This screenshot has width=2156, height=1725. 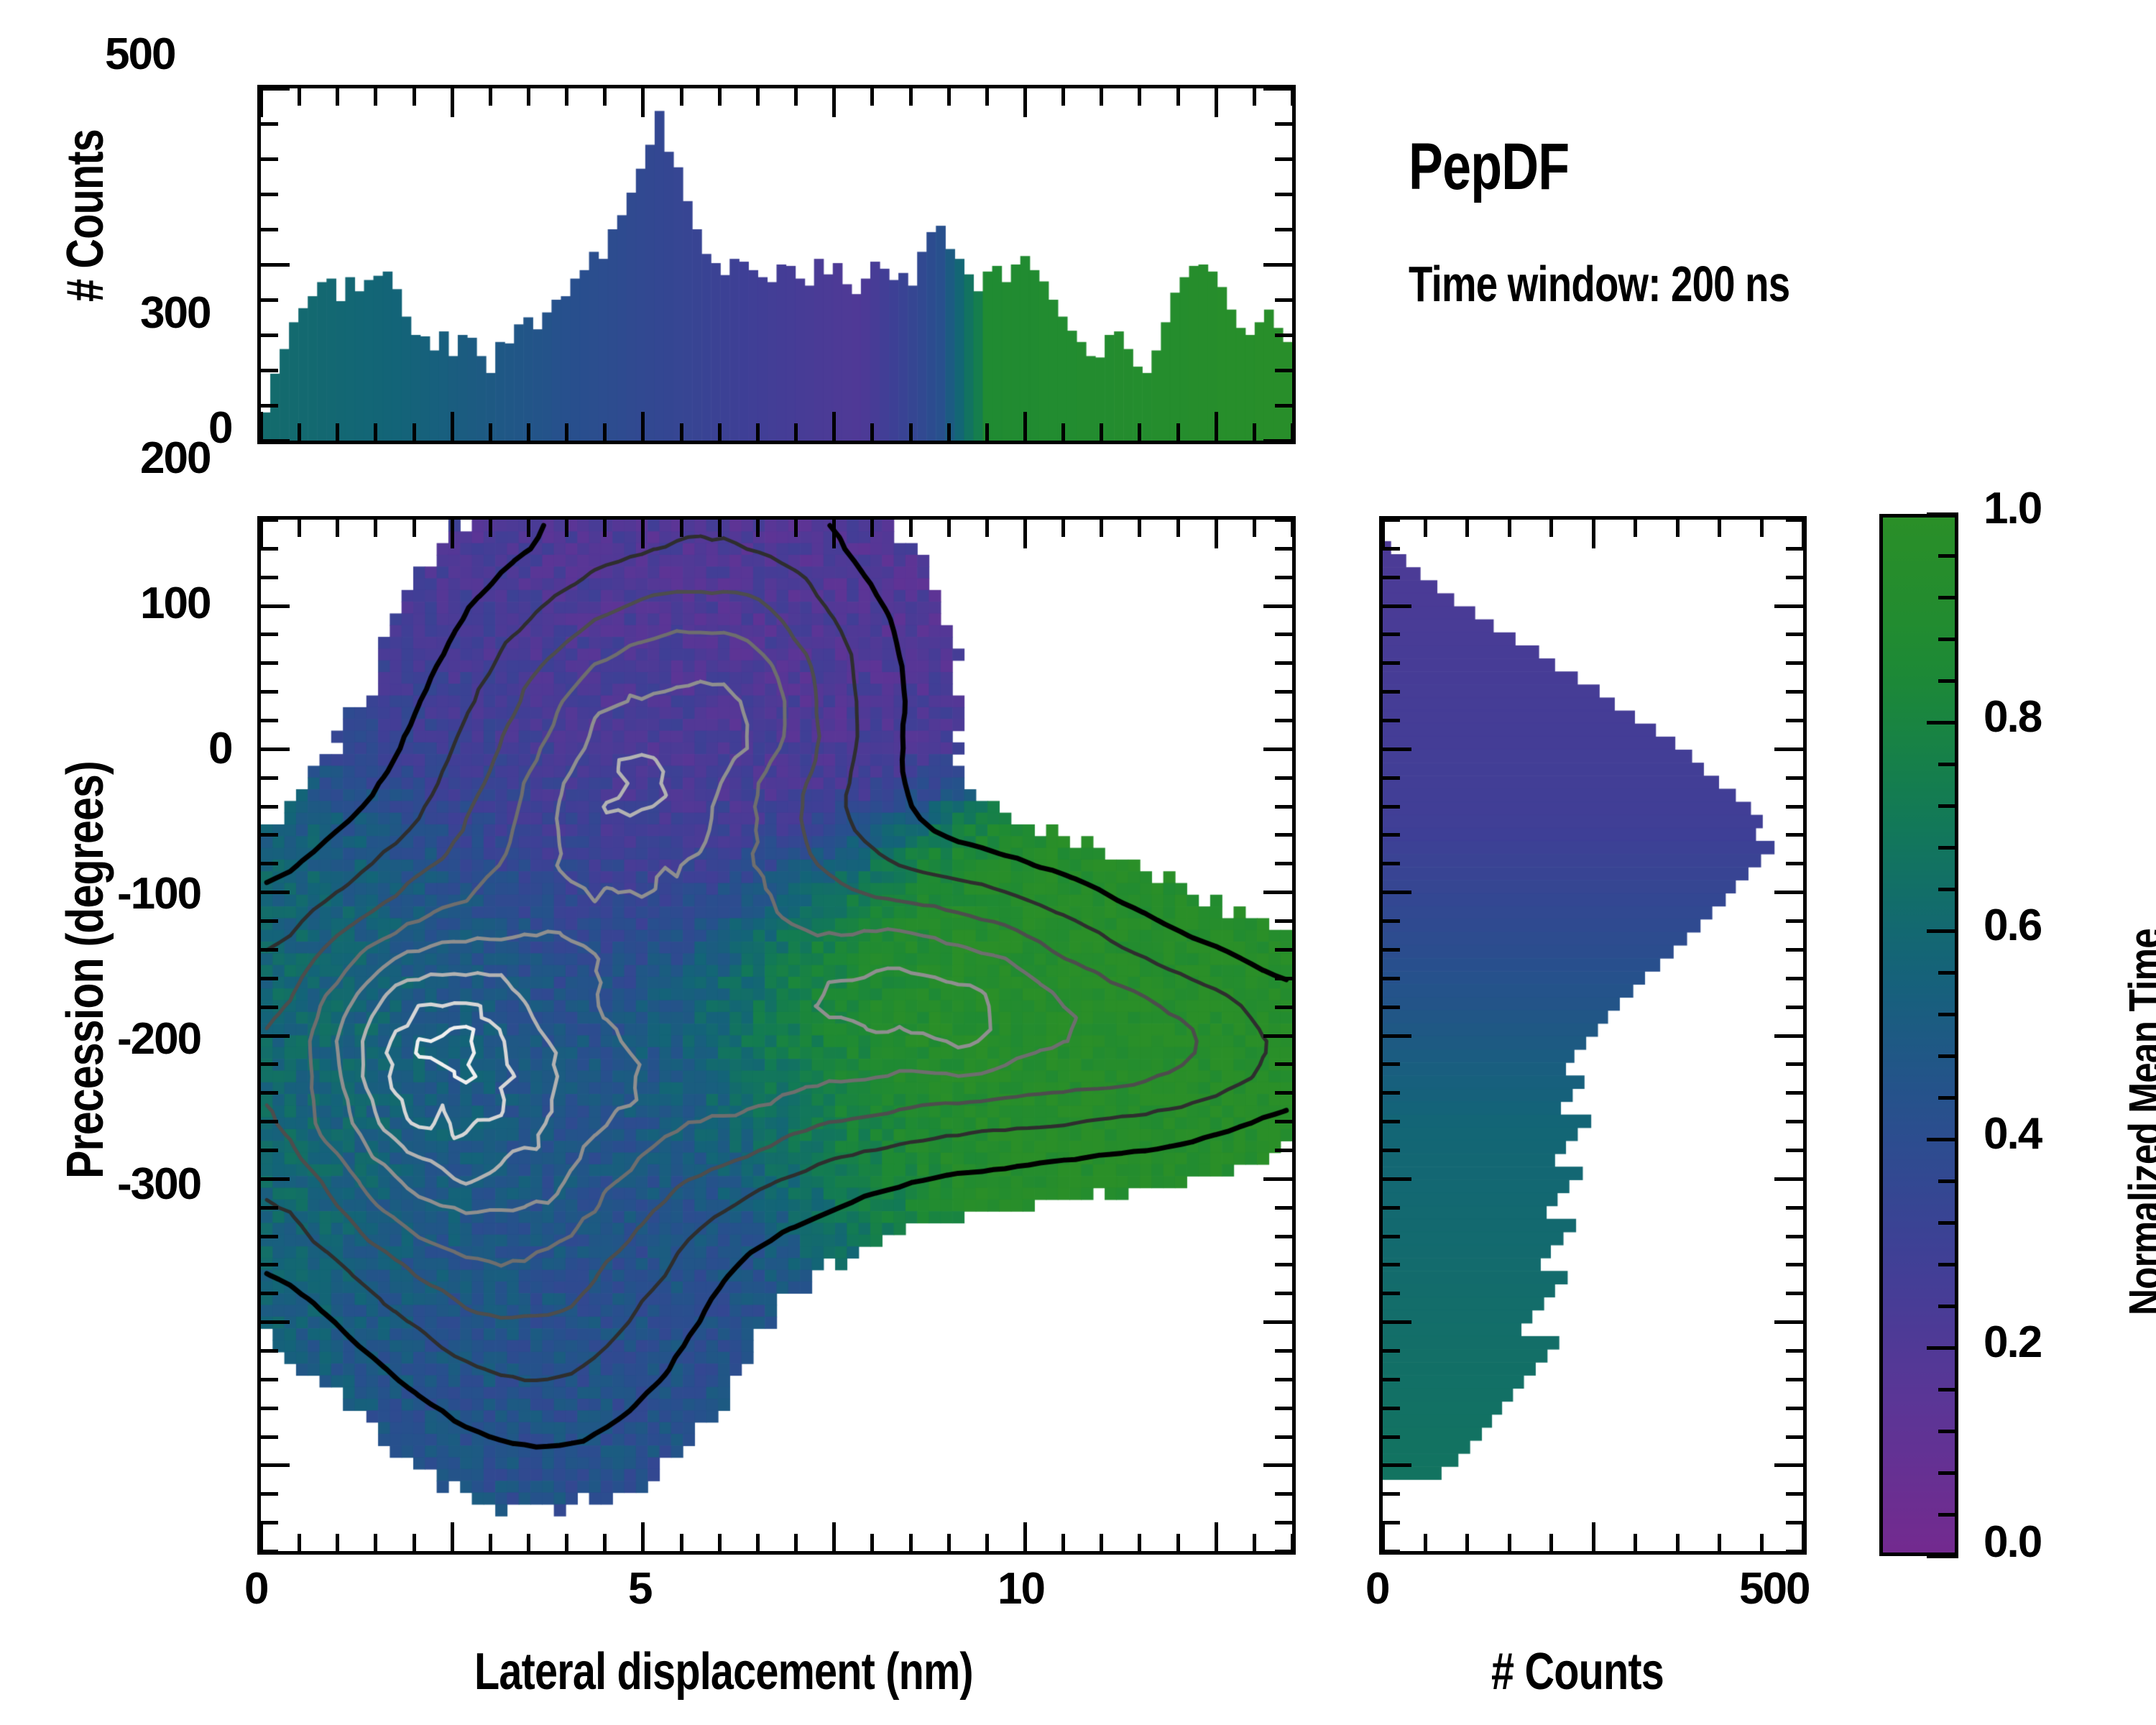 I want to click on cbar-tick-0_4: 0.4, so click(x=2013, y=1134).